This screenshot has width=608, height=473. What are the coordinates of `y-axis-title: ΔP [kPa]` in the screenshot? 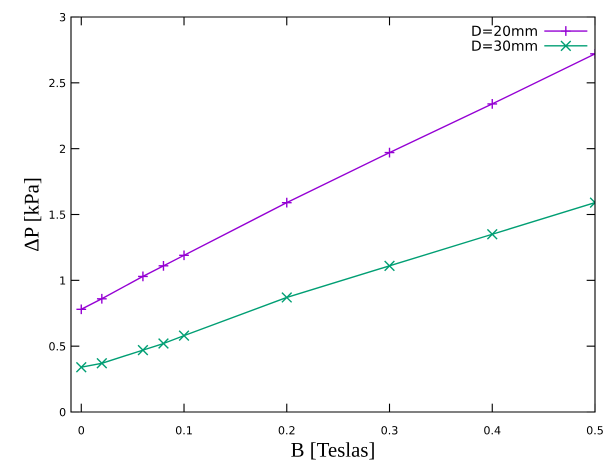 It's located at (33, 214).